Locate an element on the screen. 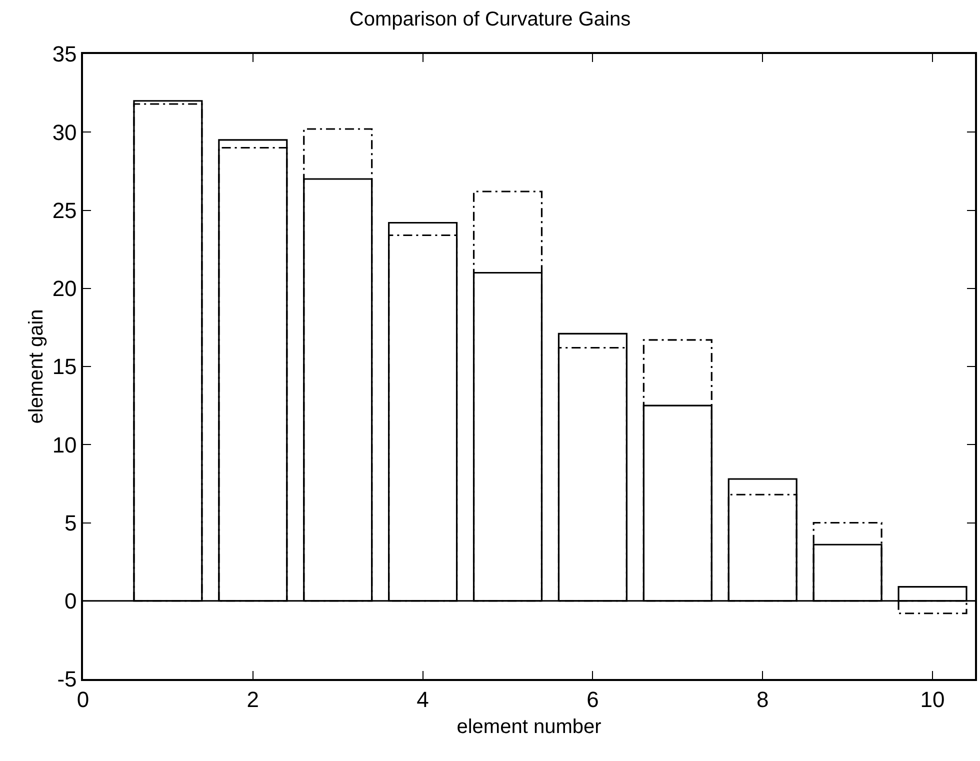 This screenshot has width=980, height=761. x-tick-label: 10 is located at coordinates (932, 699).